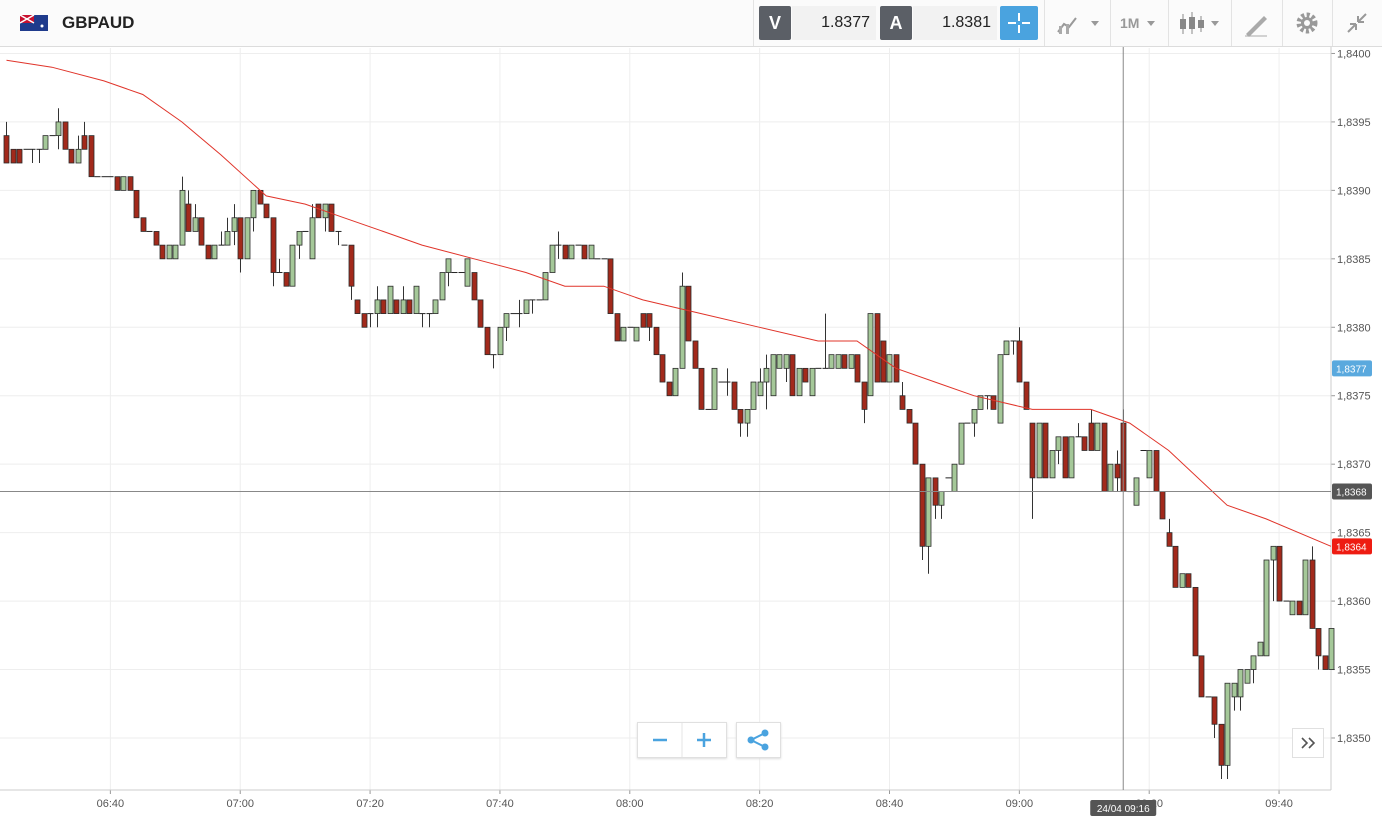  What do you see at coordinates (1020, 804) in the screenshot?
I see `x-tick-label: 09:00` at bounding box center [1020, 804].